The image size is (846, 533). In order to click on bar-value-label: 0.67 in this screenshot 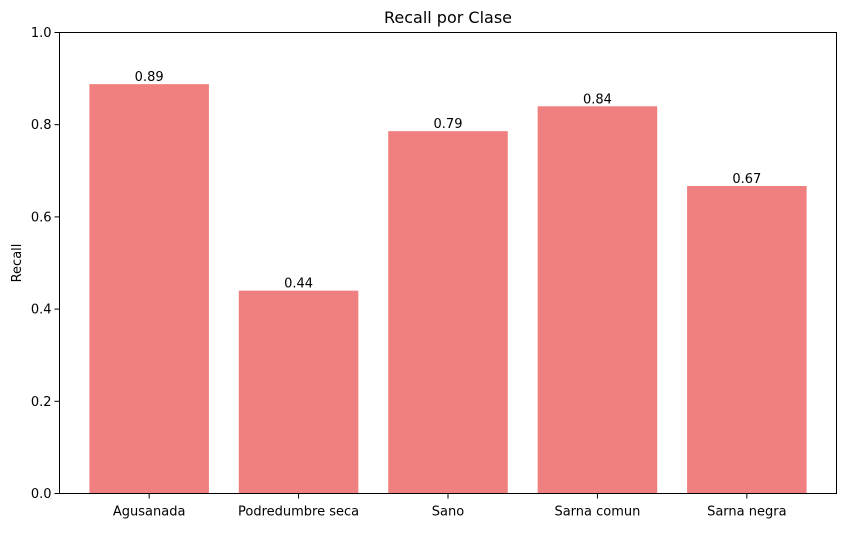, I will do `click(746, 179)`.